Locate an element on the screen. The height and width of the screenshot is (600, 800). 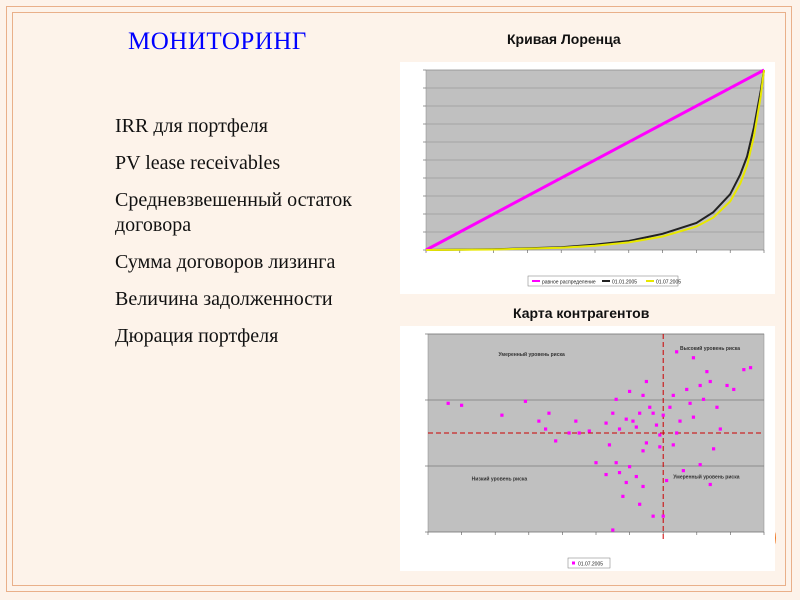
legend-label: 01.01.2005 is located at coordinates (624, 283).